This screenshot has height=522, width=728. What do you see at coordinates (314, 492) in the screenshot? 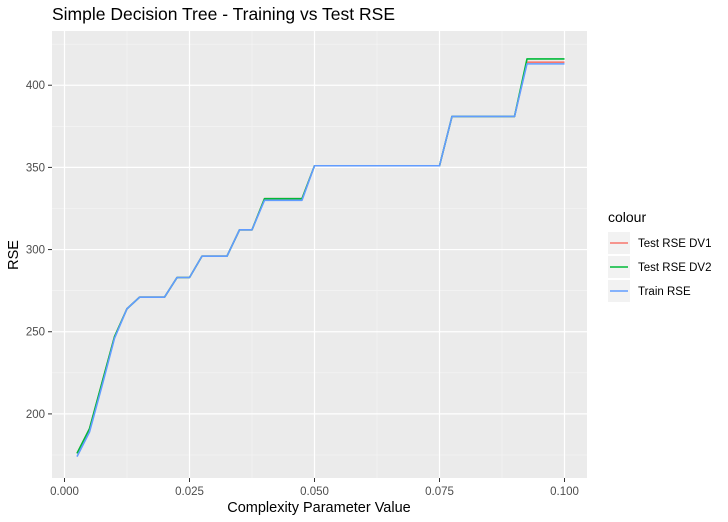
I see `x-tick-label: 0.050` at bounding box center [314, 492].